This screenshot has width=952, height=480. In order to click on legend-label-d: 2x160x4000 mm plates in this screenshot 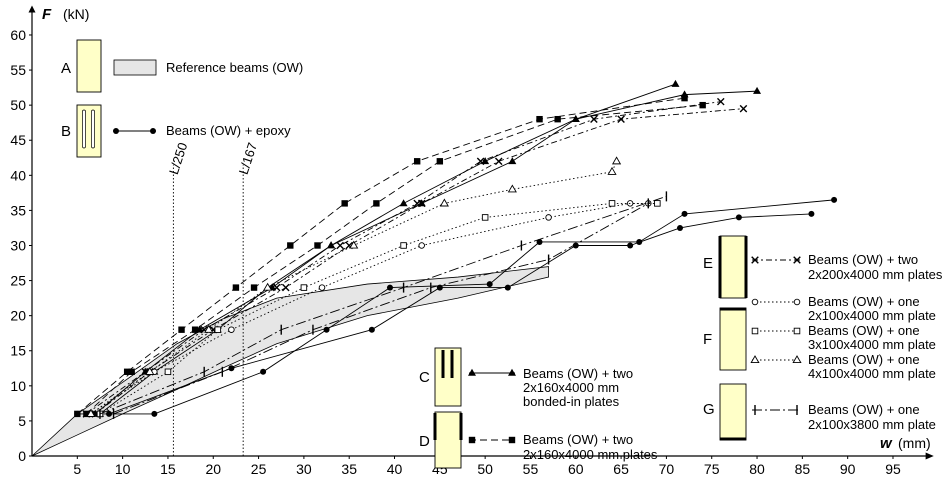, I will do `click(590, 454)`.